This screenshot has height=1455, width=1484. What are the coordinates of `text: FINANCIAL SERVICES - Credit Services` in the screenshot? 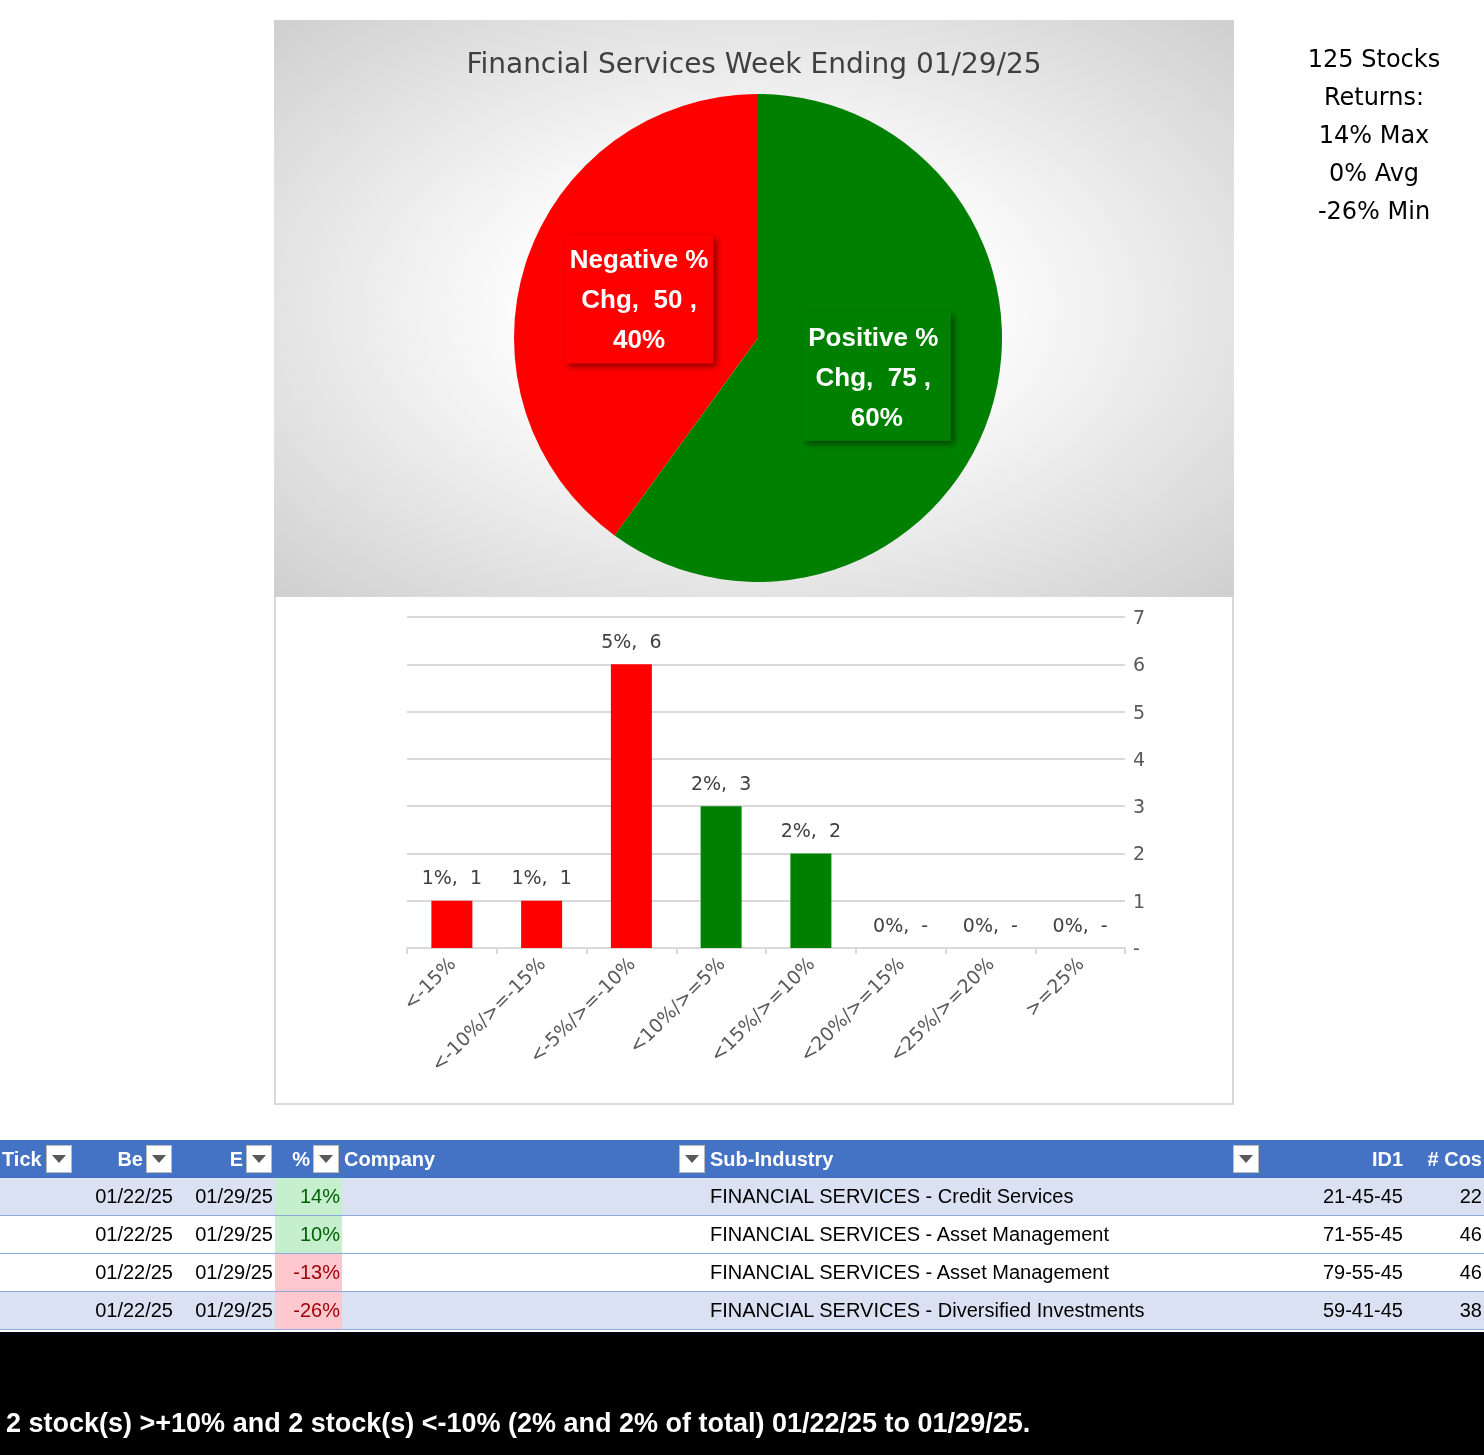 It's located at (892, 1196).